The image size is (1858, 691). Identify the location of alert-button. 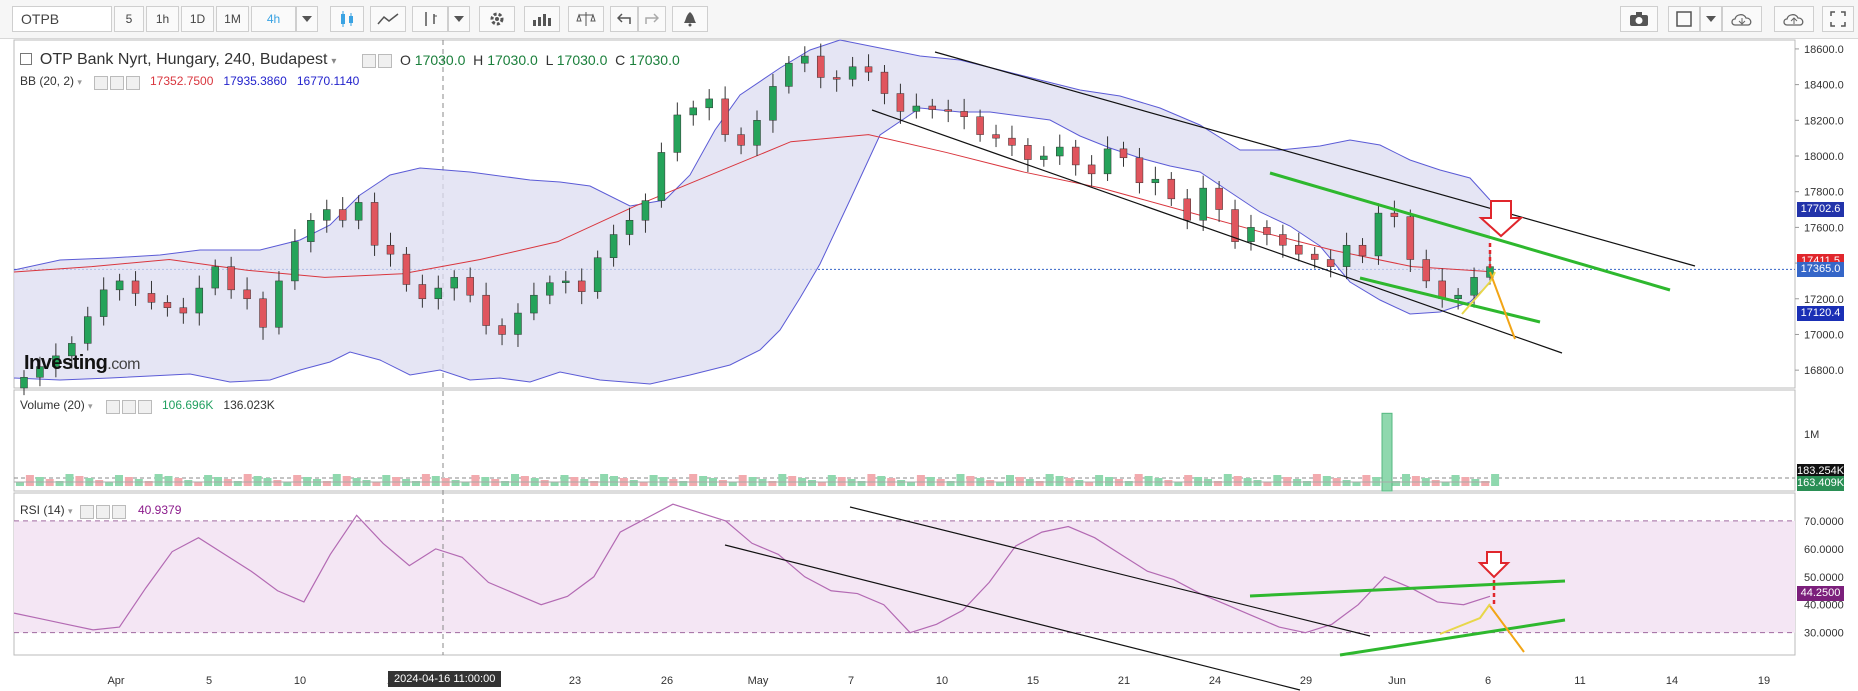
(690, 19).